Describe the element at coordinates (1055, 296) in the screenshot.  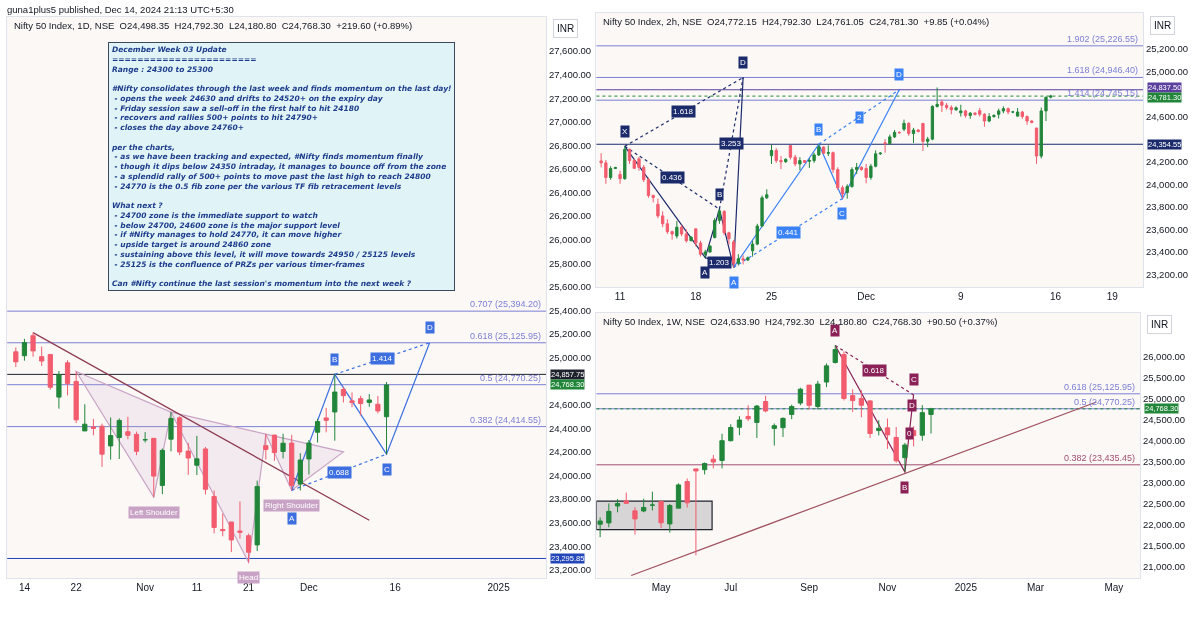
I see `x-tick-label: 16` at that location.